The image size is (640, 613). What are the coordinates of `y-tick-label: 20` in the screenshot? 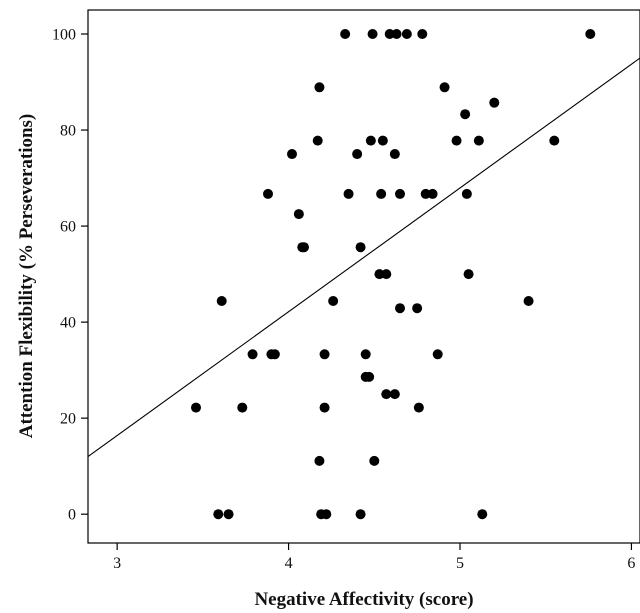 It's located at (68, 419).